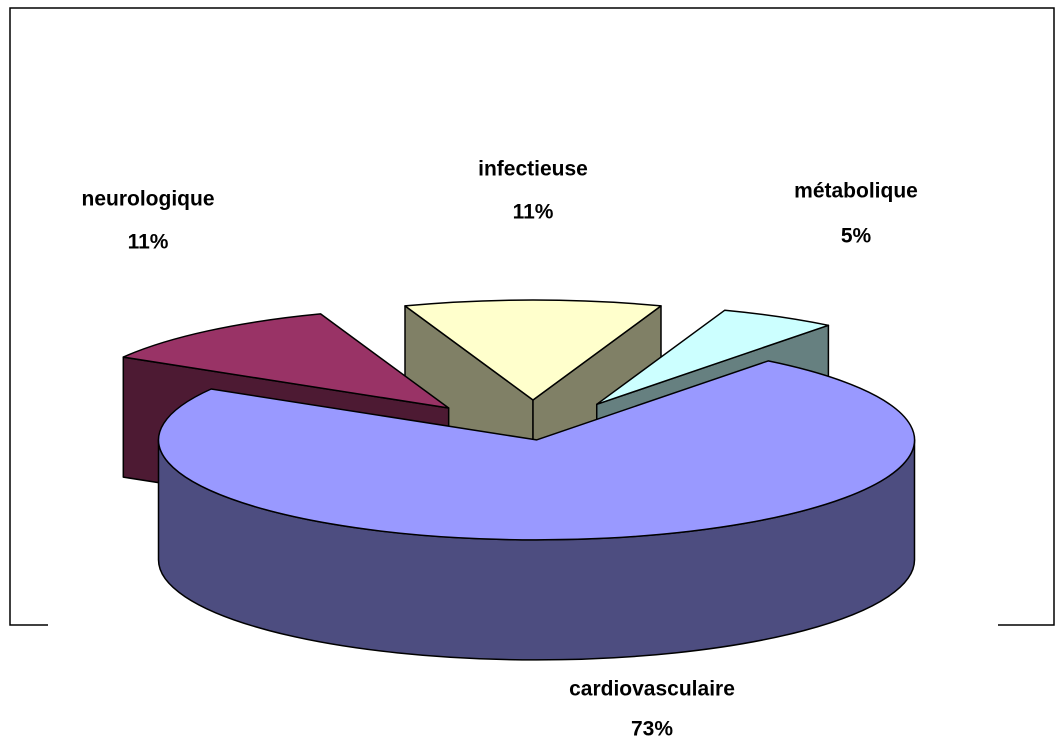 The image size is (1064, 744). Describe the element at coordinates (652, 729) in the screenshot. I see `slice-value-label: 73%` at that location.